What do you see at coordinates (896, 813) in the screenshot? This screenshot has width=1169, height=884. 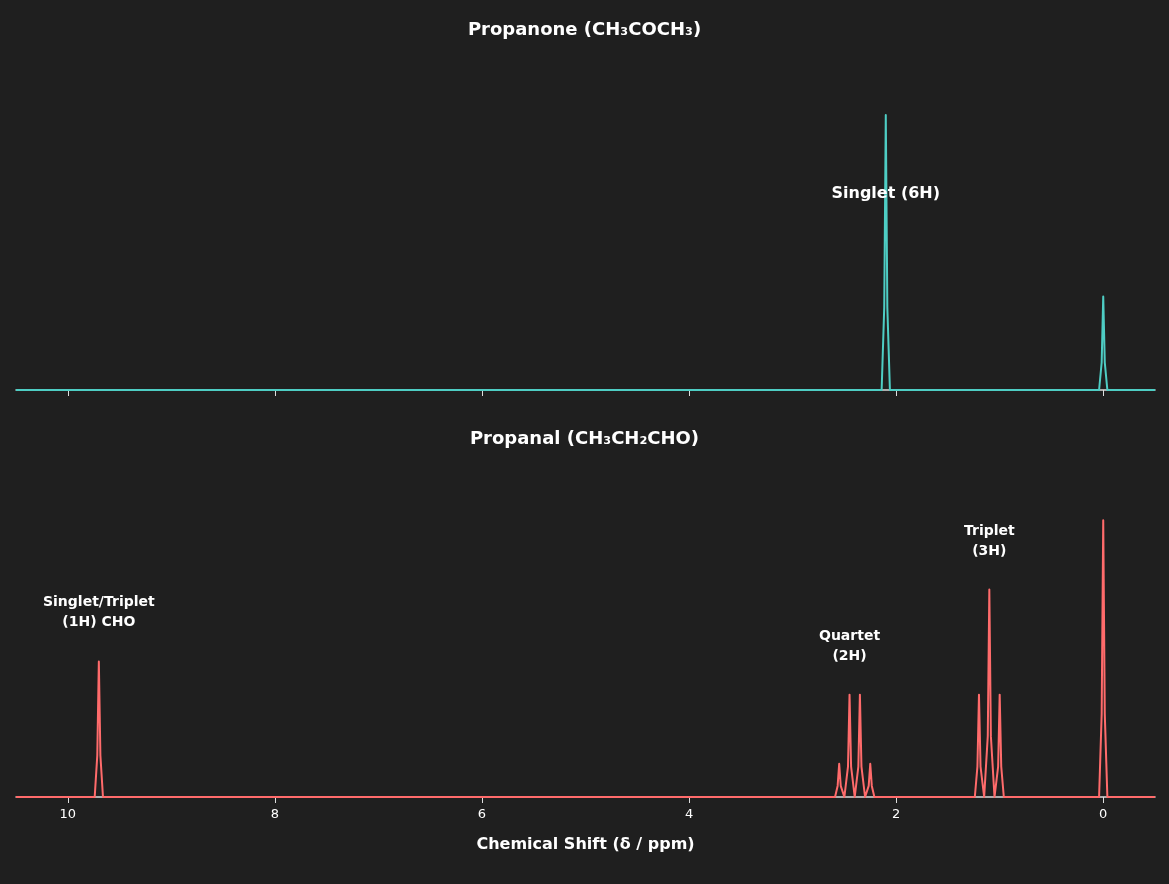 I see `x-tick-label: 2` at bounding box center [896, 813].